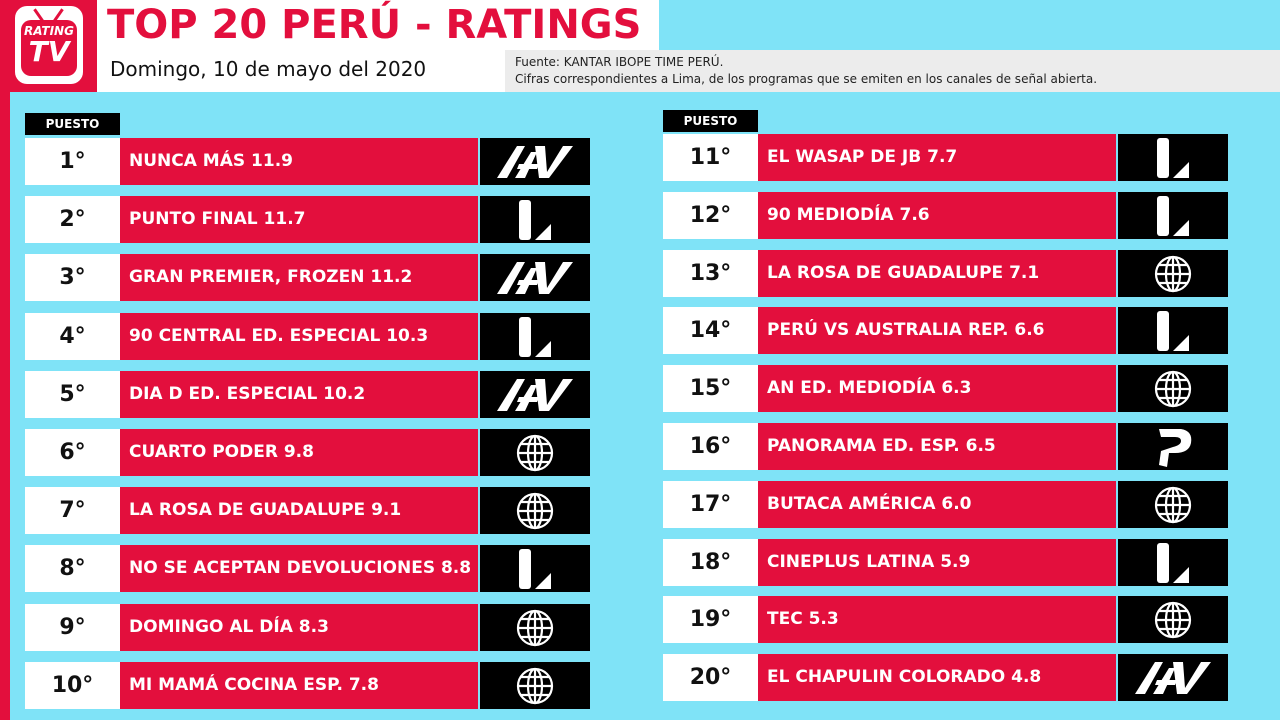 The height and width of the screenshot is (720, 1280). I want to click on program-cell: AN ED. MEDIODÍA 6.3, so click(937, 388).